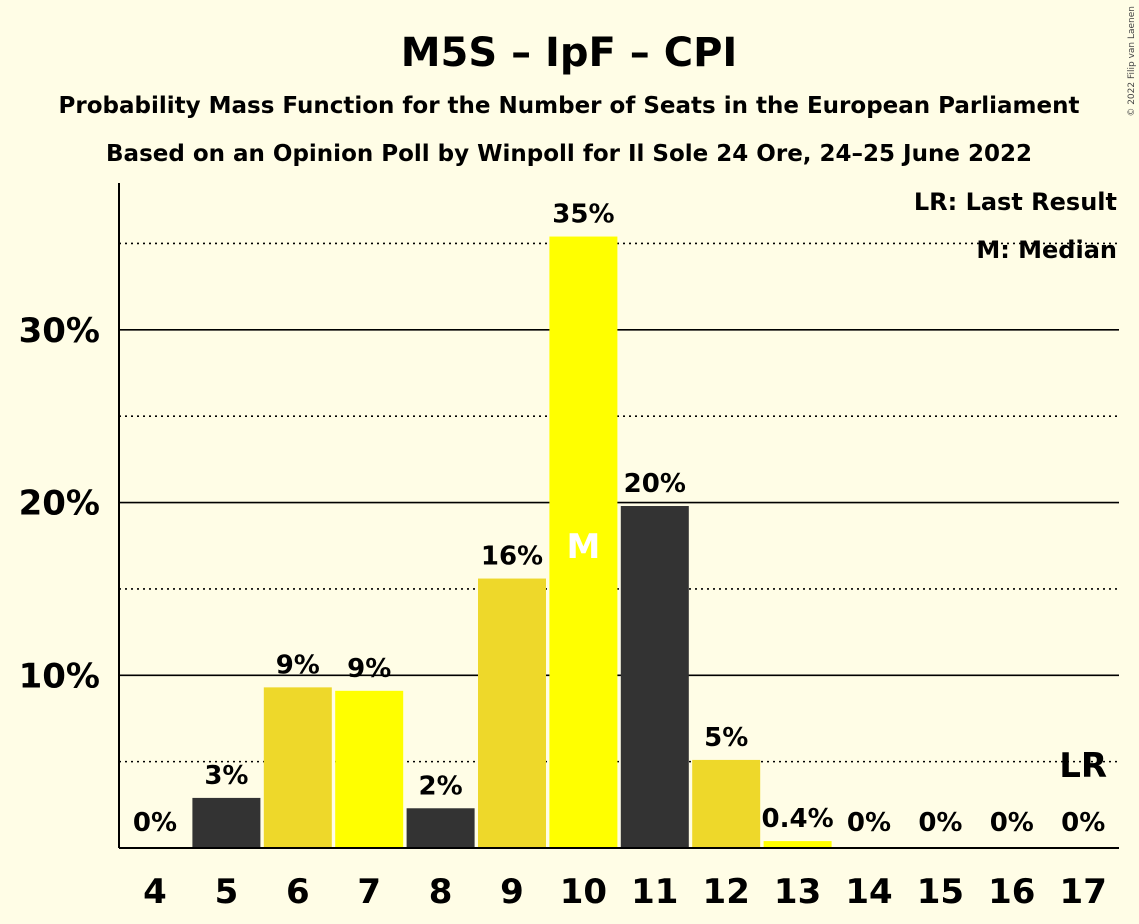 Image resolution: width=1139 pixels, height=924 pixels. Describe the element at coordinates (797, 892) in the screenshot. I see `x-tick-label: 13` at that location.